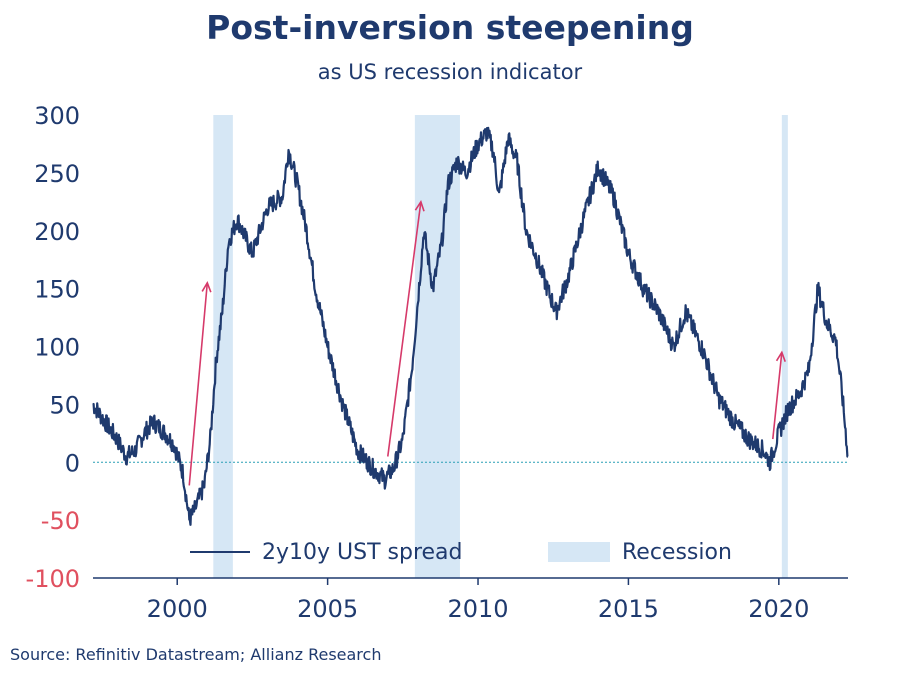  I want to click on x-tick-label: 2020, so click(778, 609).